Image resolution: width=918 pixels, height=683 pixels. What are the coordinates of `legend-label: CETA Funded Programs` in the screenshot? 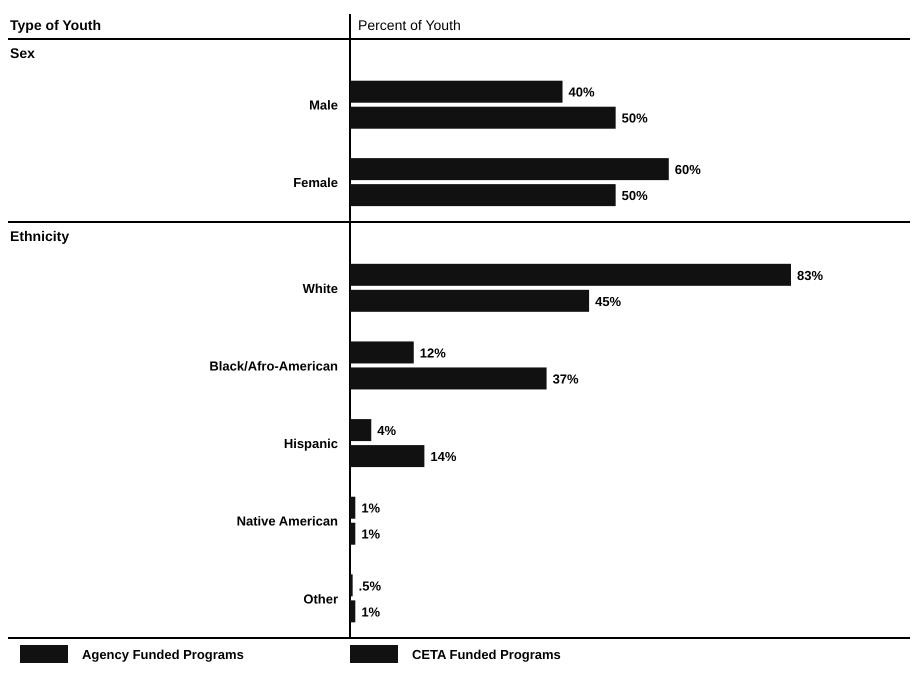 It's located at (486, 654).